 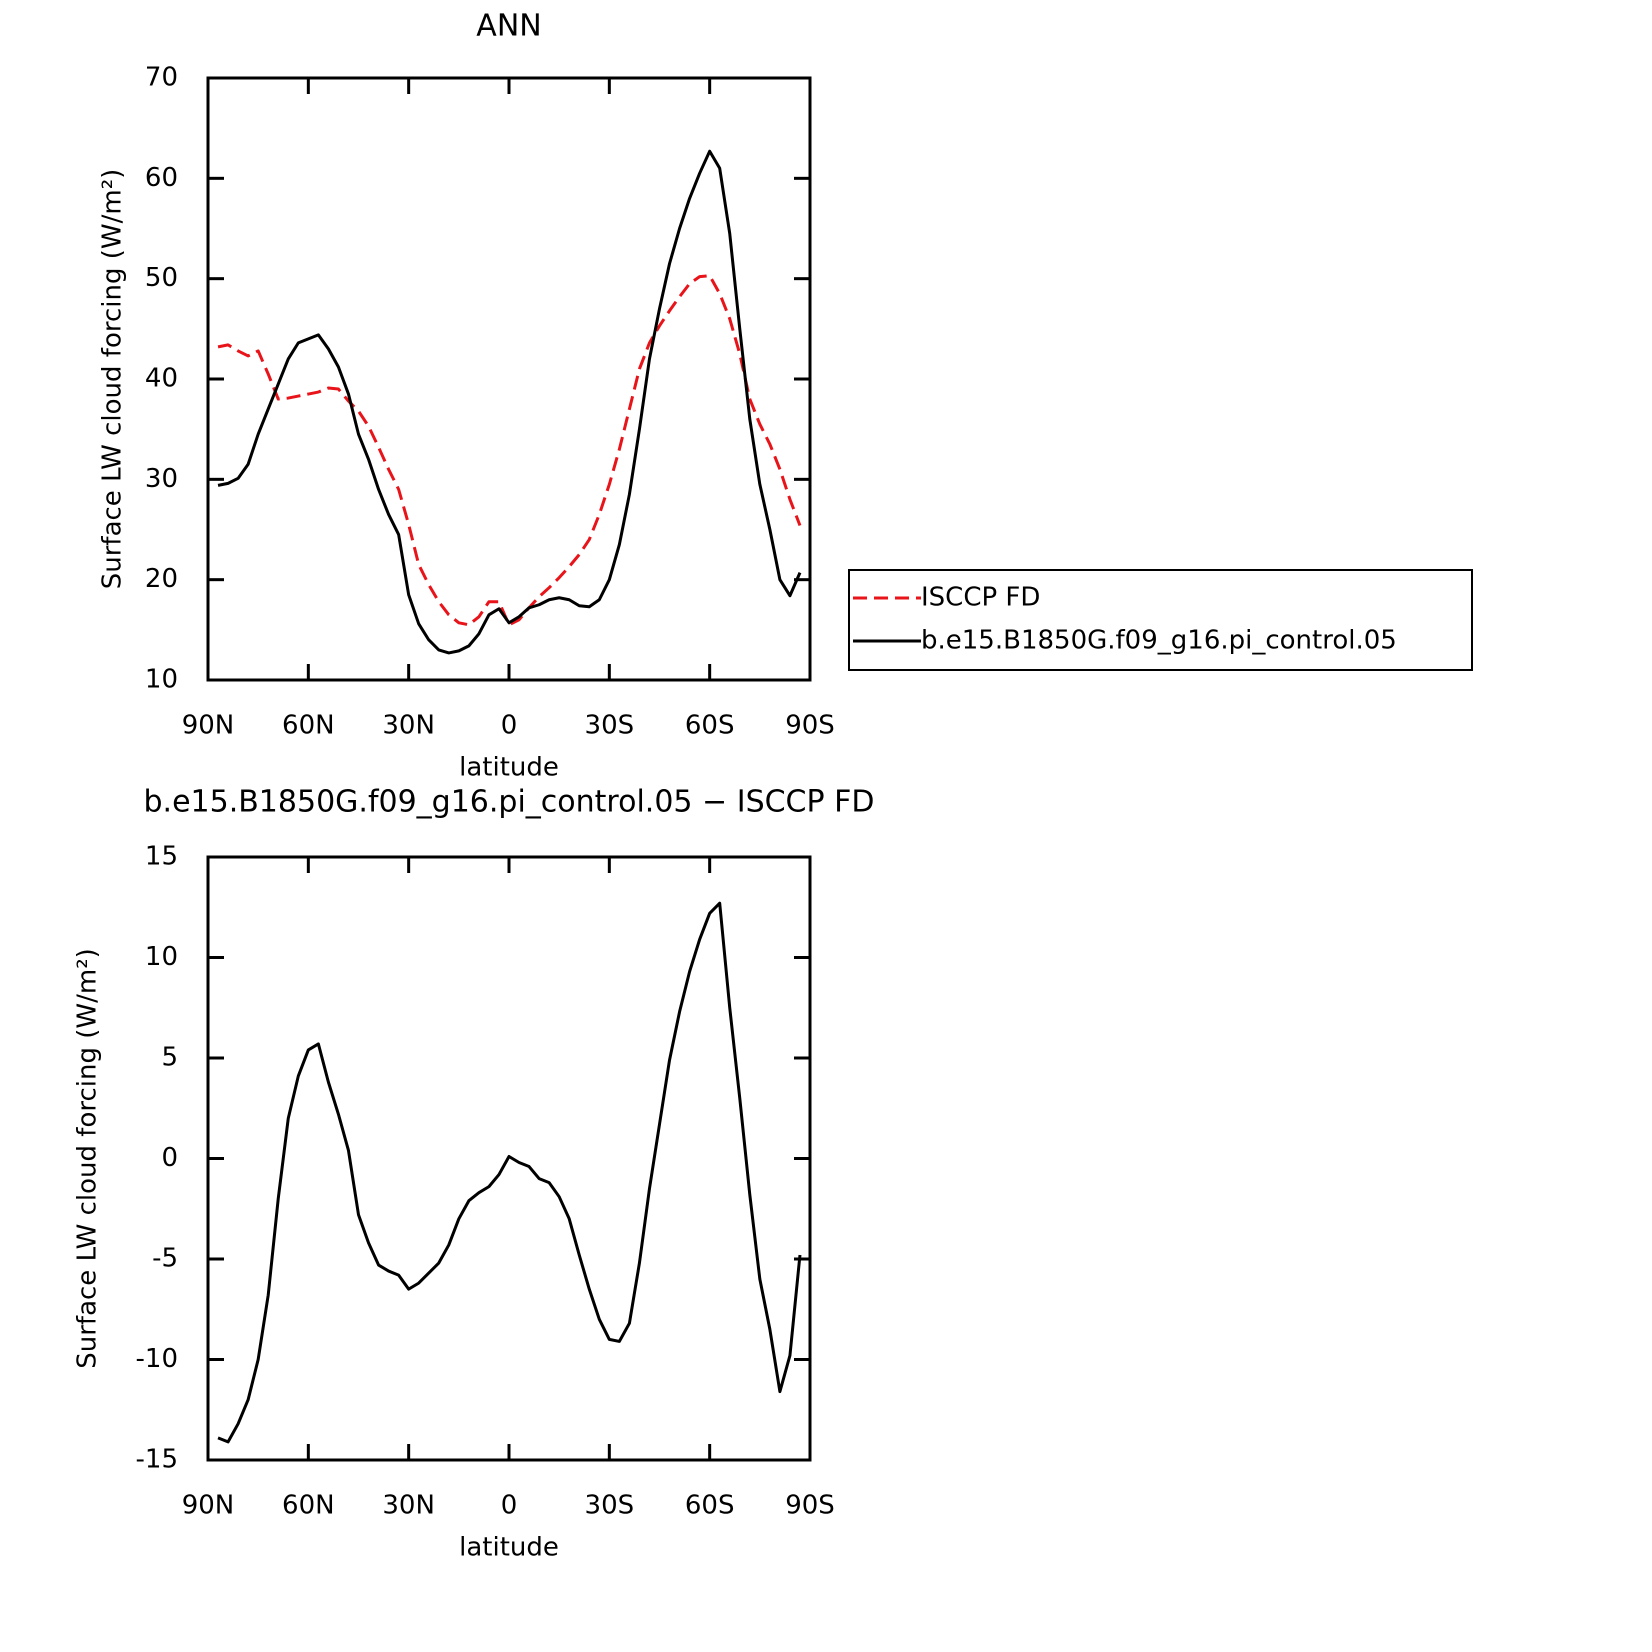 What do you see at coordinates (161, 278) in the screenshot?
I see `y-tick-label: 50` at bounding box center [161, 278].